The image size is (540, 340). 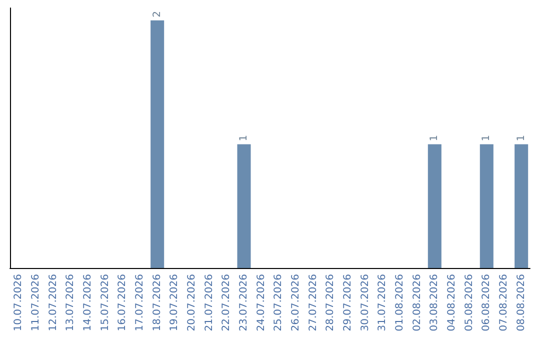 What do you see at coordinates (192, 303) in the screenshot?
I see `x-tick-label: 20.07.2026` at bounding box center [192, 303].